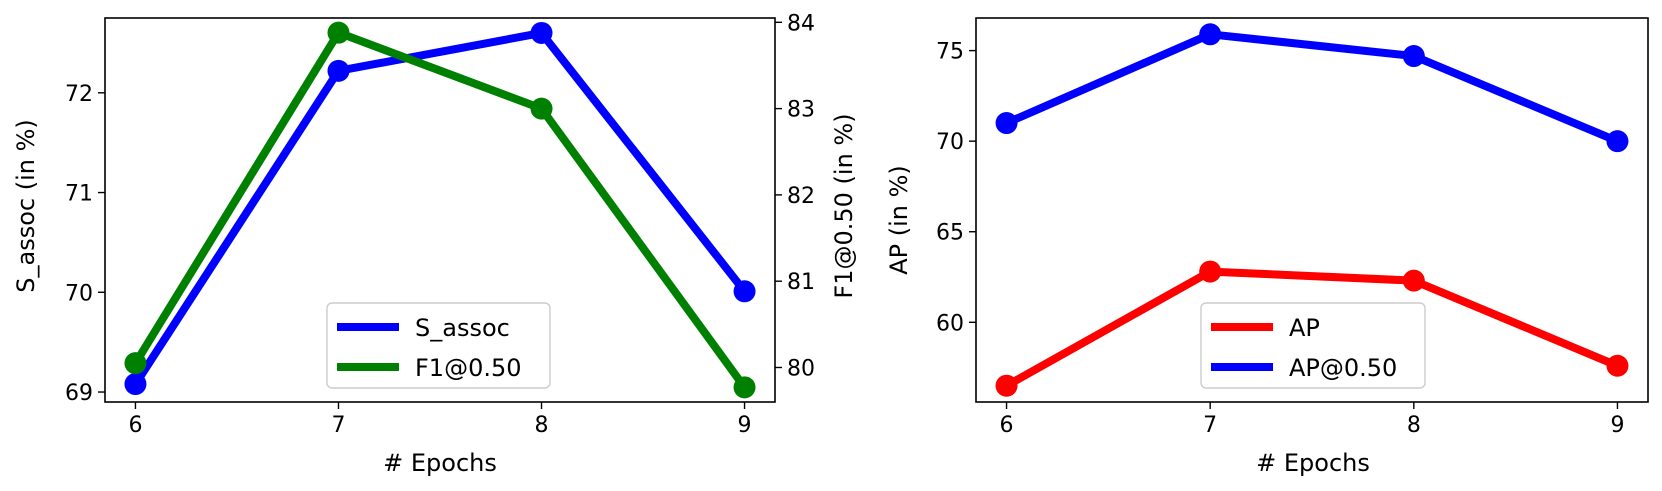 The width and height of the screenshot is (1662, 491). Describe the element at coordinates (26, 206) in the screenshot. I see `left-chart-left-y-axis-label: S_assoc (in %)` at that location.